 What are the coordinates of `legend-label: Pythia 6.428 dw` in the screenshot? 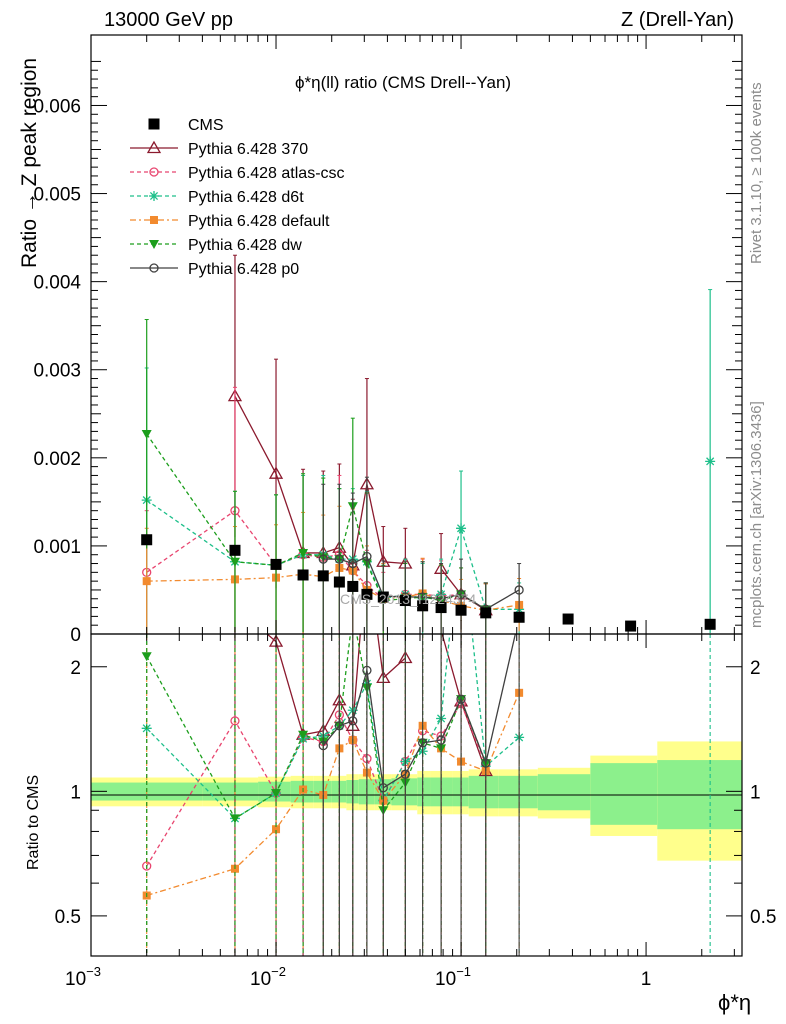 It's located at (245, 245).